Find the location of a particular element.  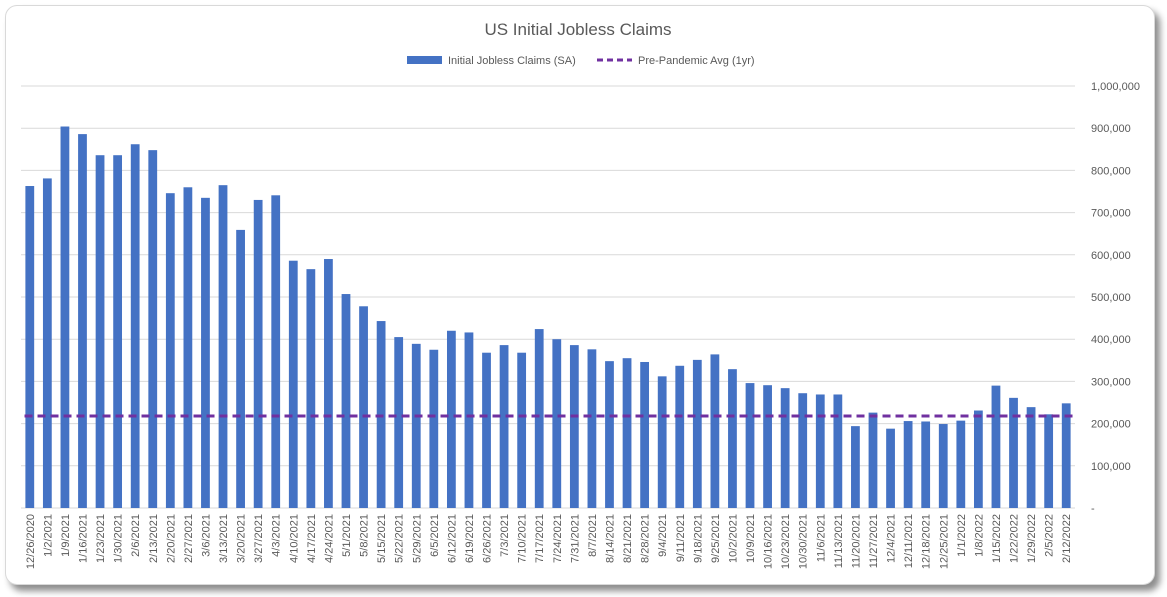

x-tick-label: 12/25/2021 is located at coordinates (944, 541).